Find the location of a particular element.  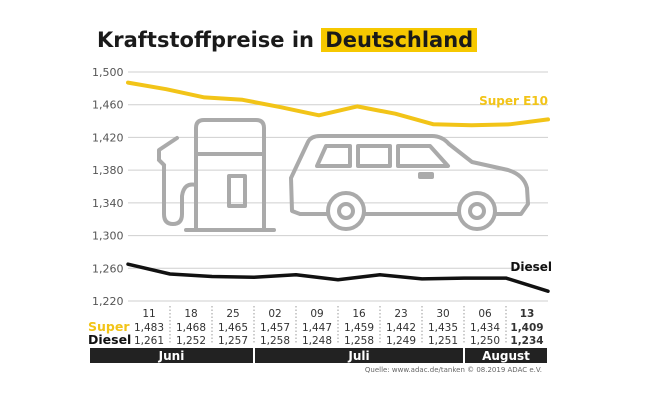

x-tick-label: 09 is located at coordinates (316, 314).